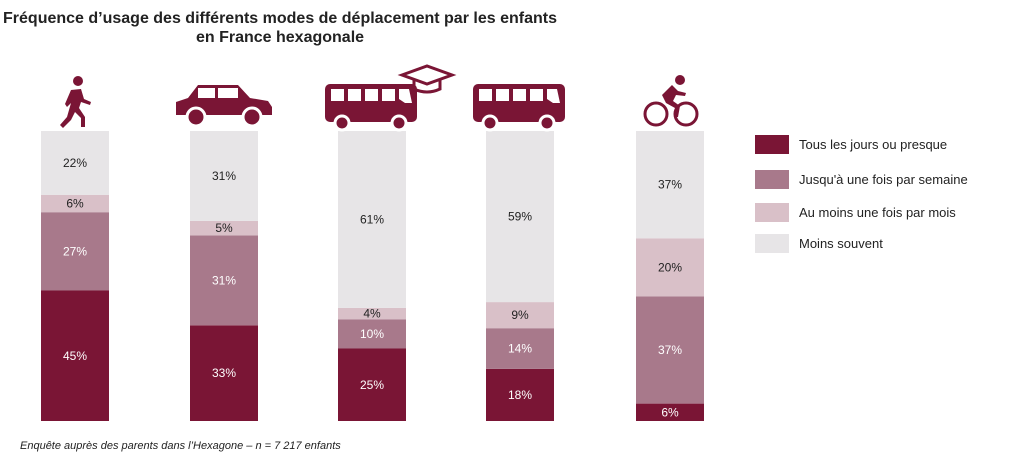 The height and width of the screenshot is (470, 1024). I want to click on walk-icon, so click(75, 102).